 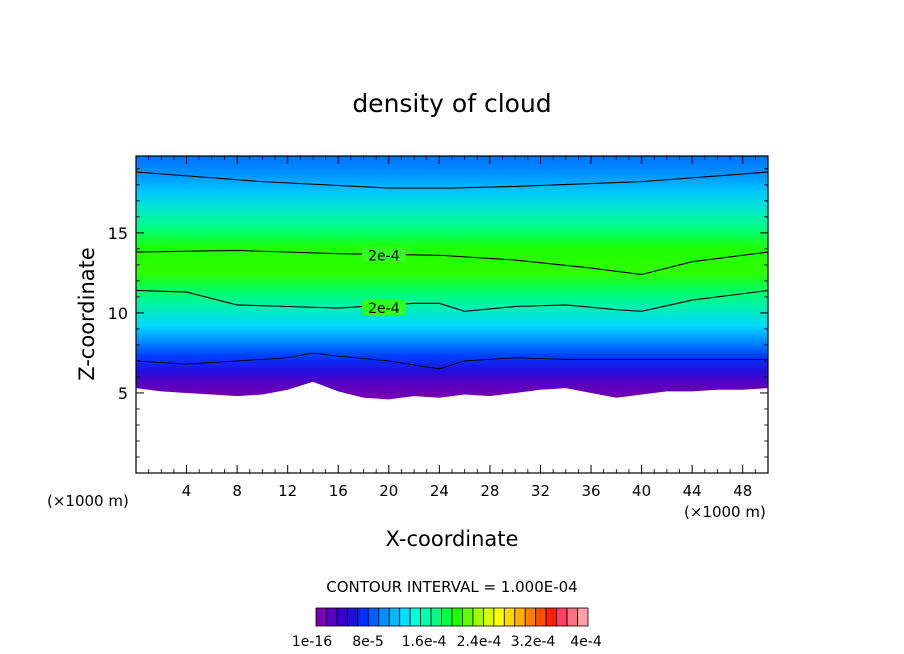 What do you see at coordinates (388, 491) in the screenshot?
I see `x-tick-label: 20` at bounding box center [388, 491].